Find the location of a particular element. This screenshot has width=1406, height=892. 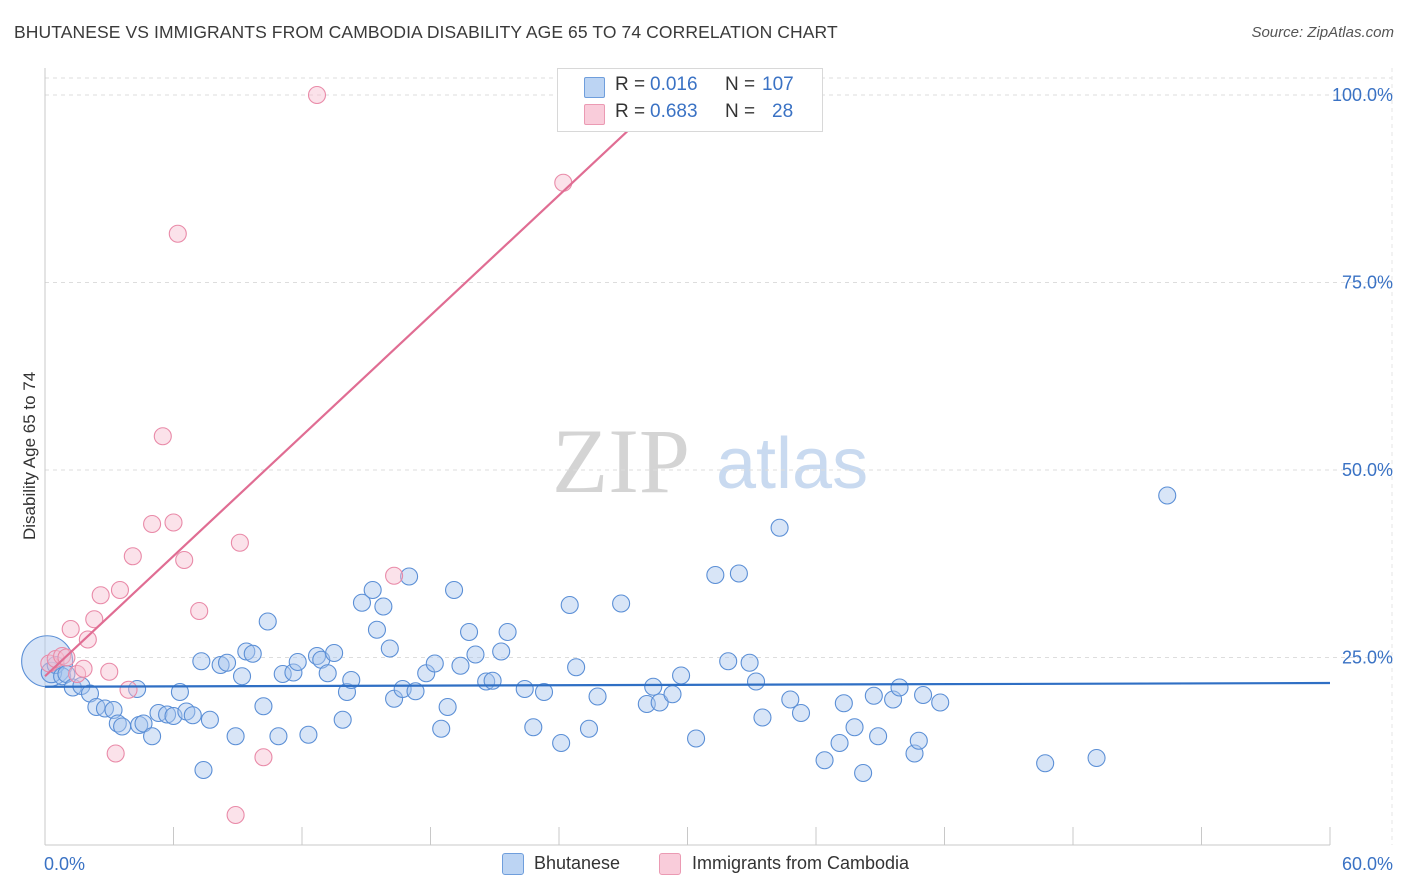

bhutanese-trend-line is located at coordinates (687, 684).